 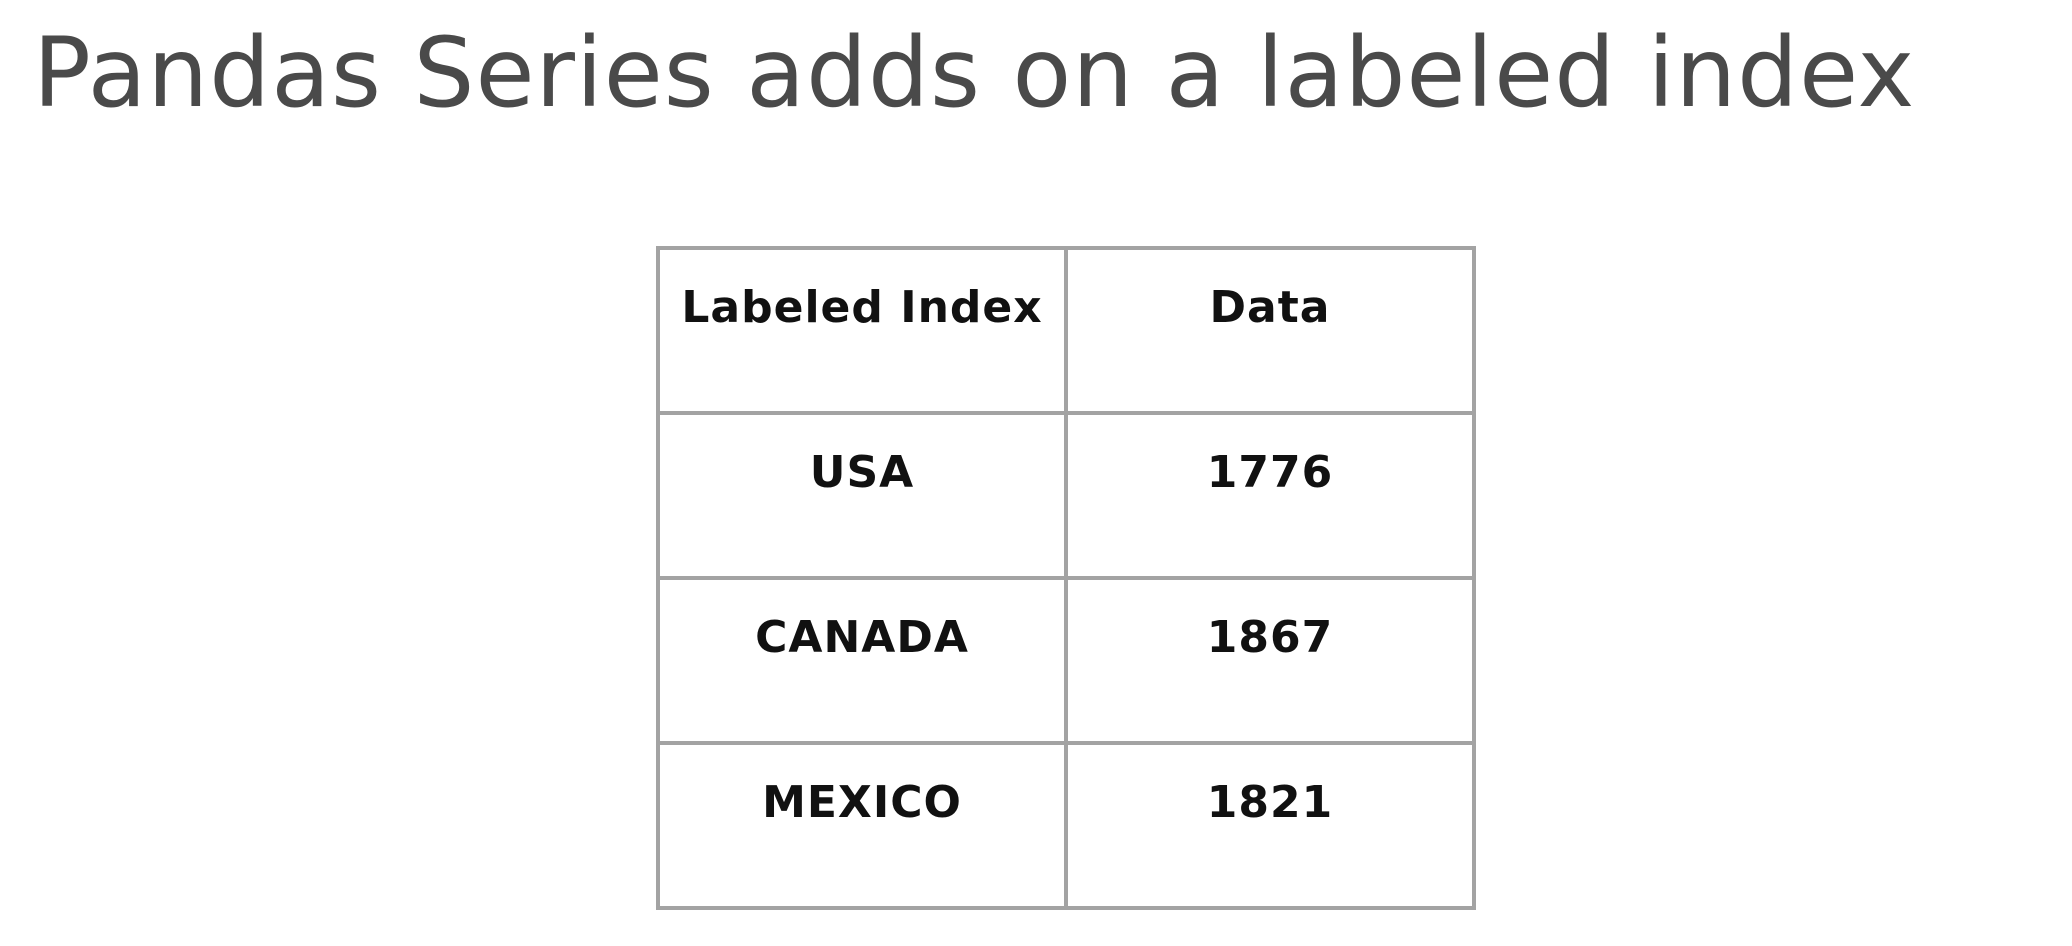 I want to click on table-header-row: Labeled Index Data, so click(x=1066, y=330).